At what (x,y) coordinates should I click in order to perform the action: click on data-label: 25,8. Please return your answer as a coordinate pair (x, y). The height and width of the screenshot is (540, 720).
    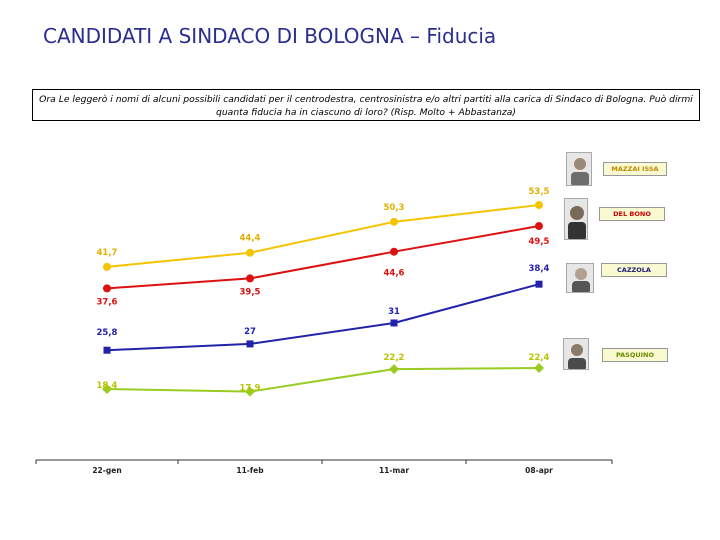
    Looking at the image, I should click on (107, 333).